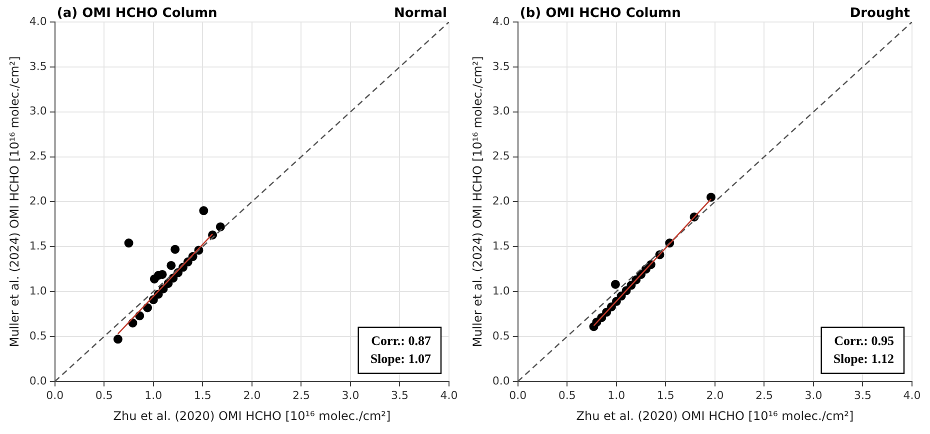 This screenshot has width=930, height=434. Describe the element at coordinates (863, 358) in the screenshot. I see `annotation: Slope: 1.12` at that location.